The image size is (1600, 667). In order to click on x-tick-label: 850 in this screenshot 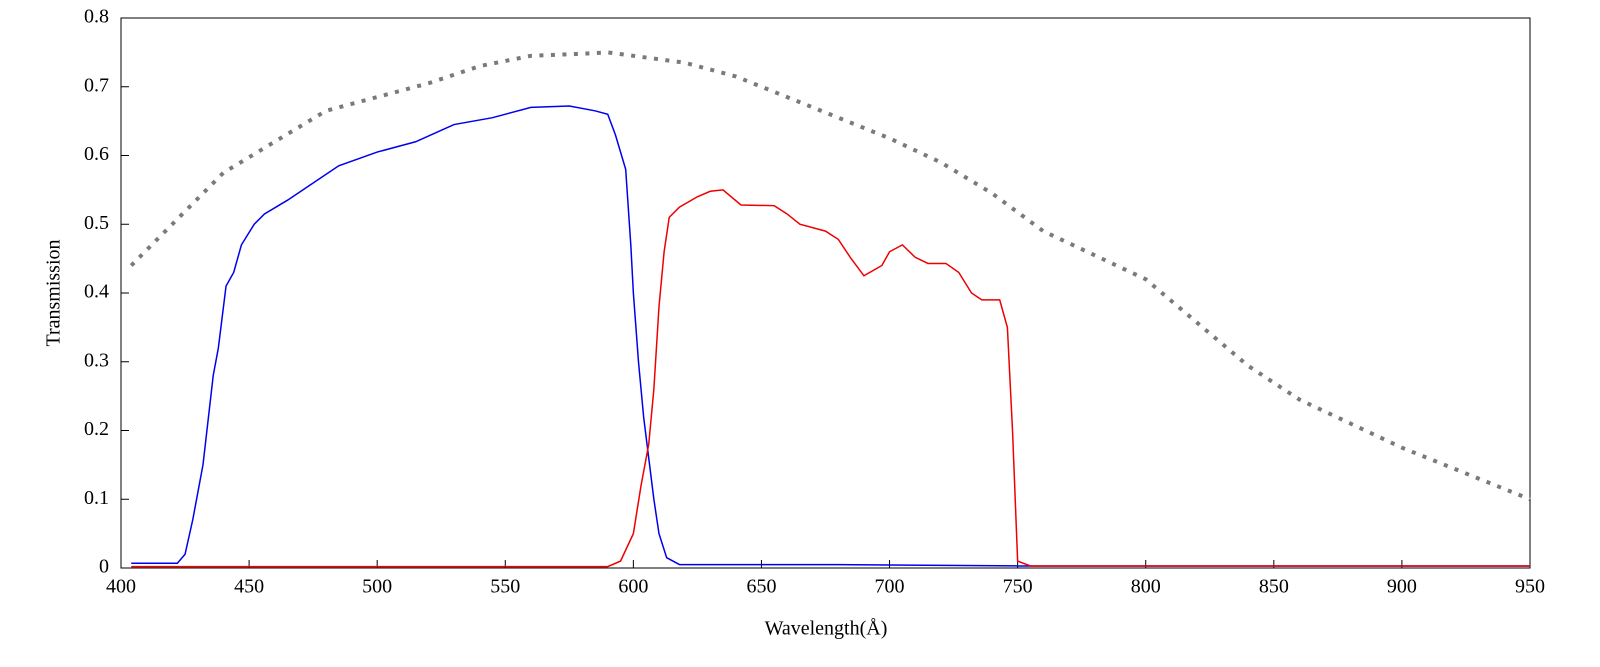, I will do `click(1274, 587)`.